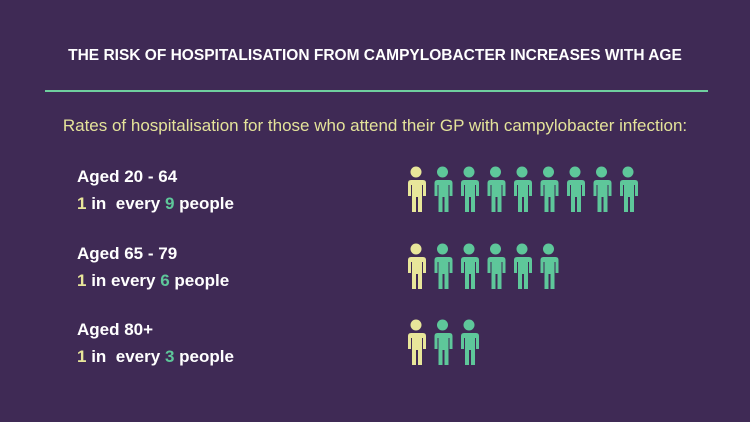 This screenshot has height=422, width=750. I want to click on row: Aged 65 - 79 1 in every 6 people, so click(153, 267).